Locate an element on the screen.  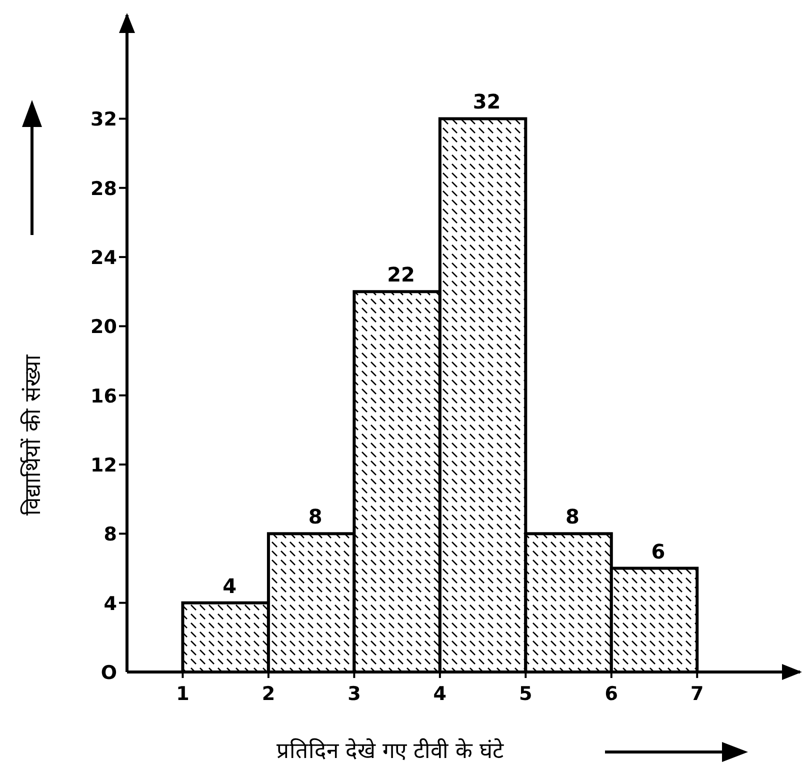
data-label: 4 is located at coordinates (229, 586).